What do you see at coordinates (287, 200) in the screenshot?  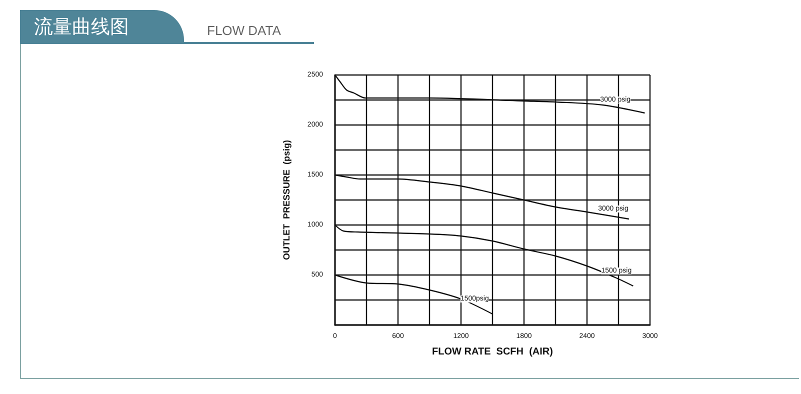 I see `y-axis-title: OUTLET PRESSURE (psig)` at bounding box center [287, 200].